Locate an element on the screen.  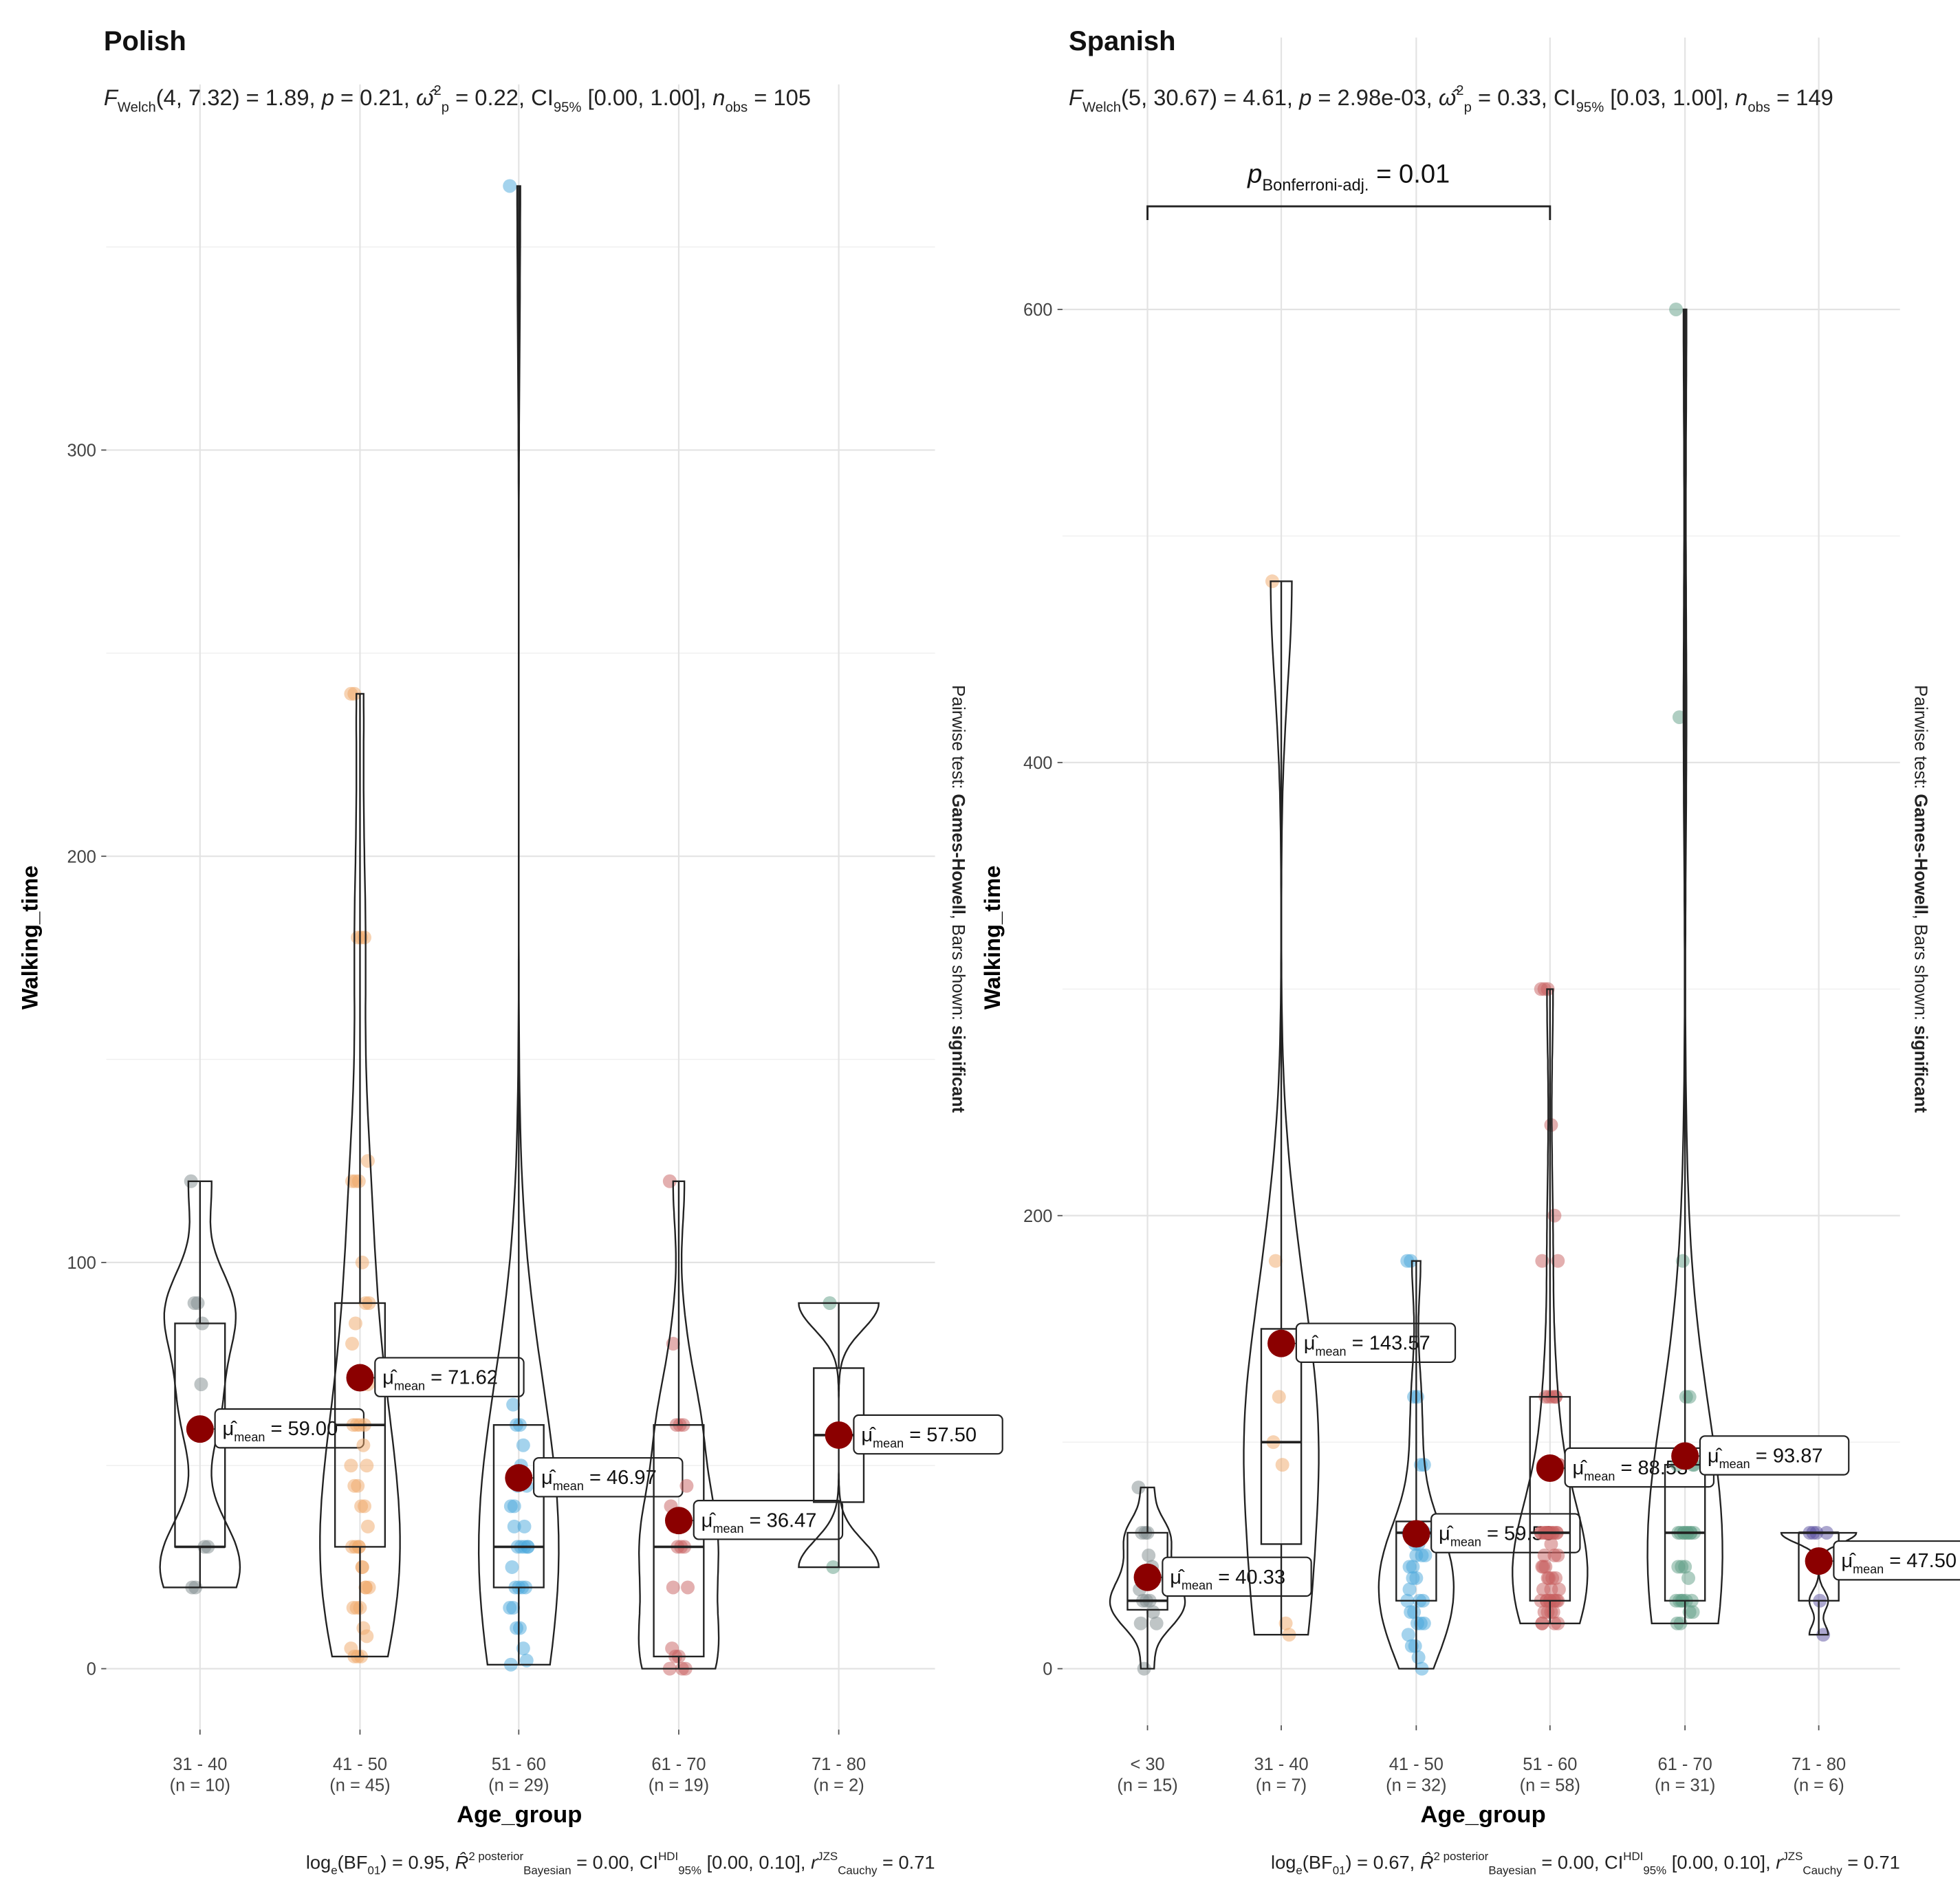
text-segment: = 0.22, CI is located at coordinates (502, 97).